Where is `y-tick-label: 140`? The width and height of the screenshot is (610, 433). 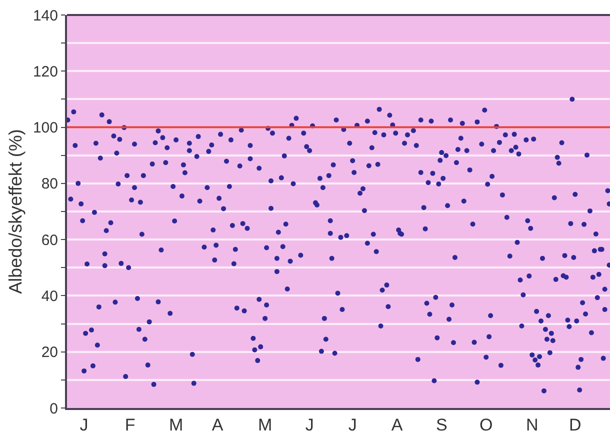 y-tick-label: 140 is located at coordinates (45, 15).